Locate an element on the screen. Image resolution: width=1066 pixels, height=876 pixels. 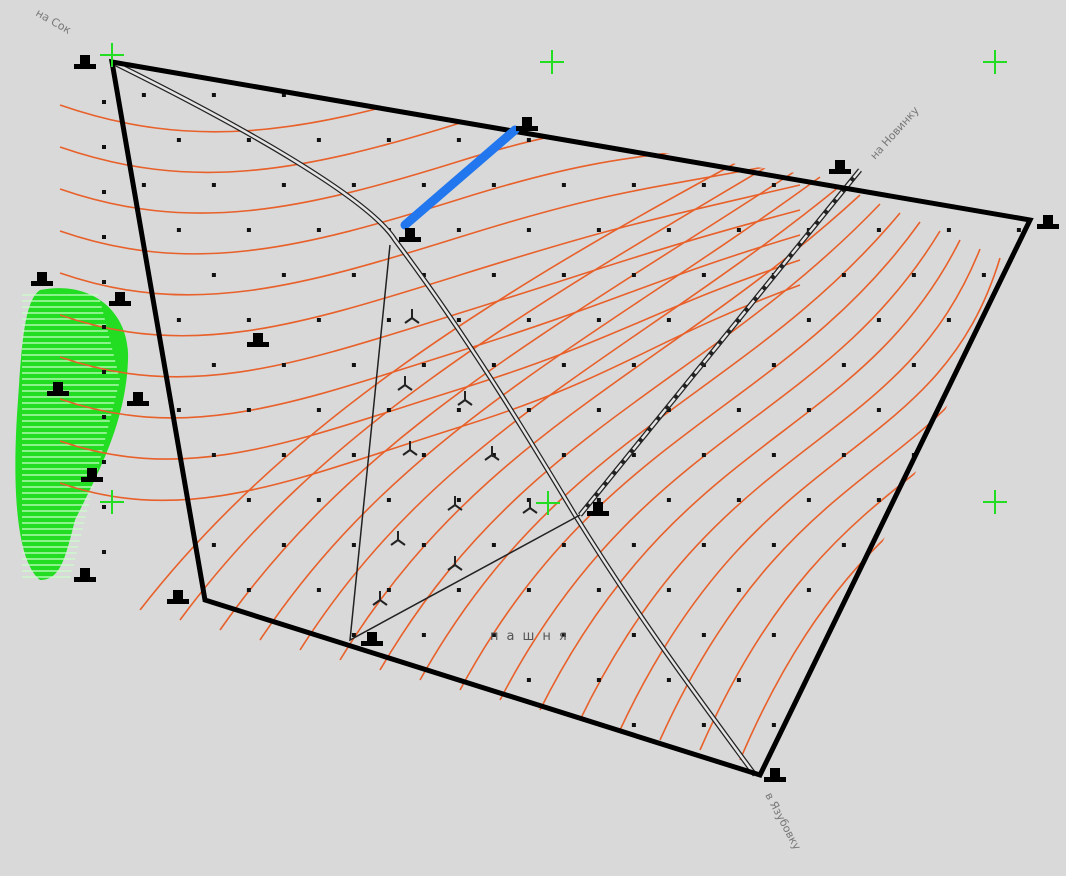
contour is located at coordinates (430, 260).